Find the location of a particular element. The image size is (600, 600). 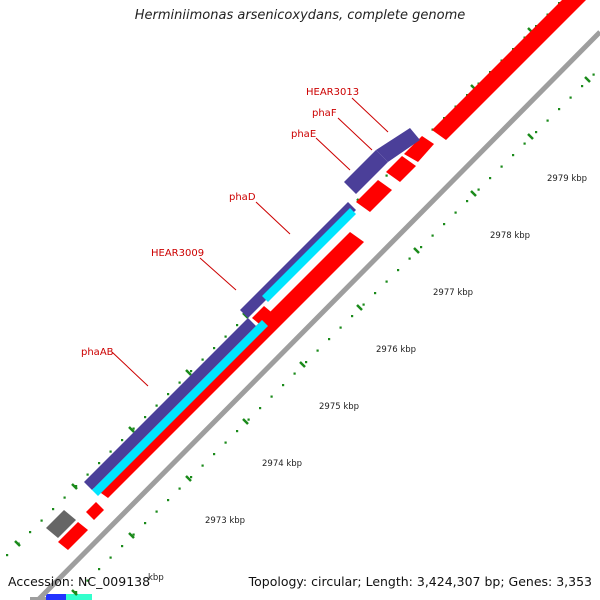

forward-feature-hear3009-arrow is located at coordinates (264, 317).